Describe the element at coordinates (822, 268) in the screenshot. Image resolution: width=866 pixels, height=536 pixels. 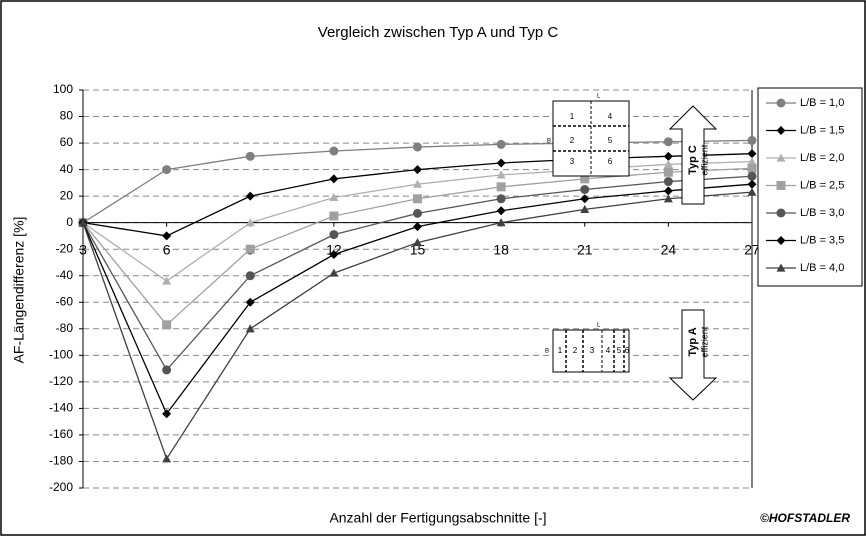
I see `legend-label: L/B = 4,0` at that location.